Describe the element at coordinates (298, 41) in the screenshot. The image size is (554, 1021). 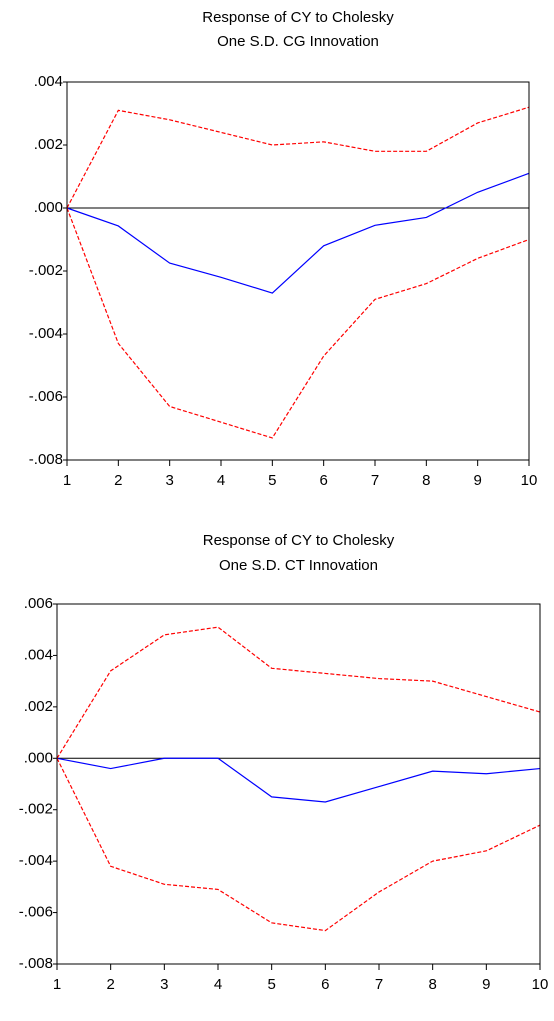
I see `chart-subtitle: One S.D. CG Innovation` at that location.